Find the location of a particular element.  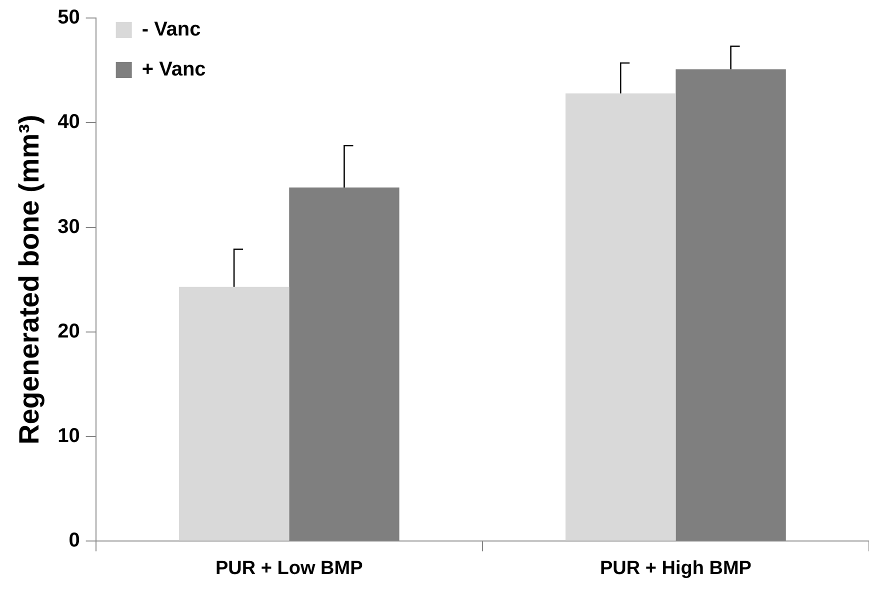

y-tick-label: 20 is located at coordinates (69, 331).